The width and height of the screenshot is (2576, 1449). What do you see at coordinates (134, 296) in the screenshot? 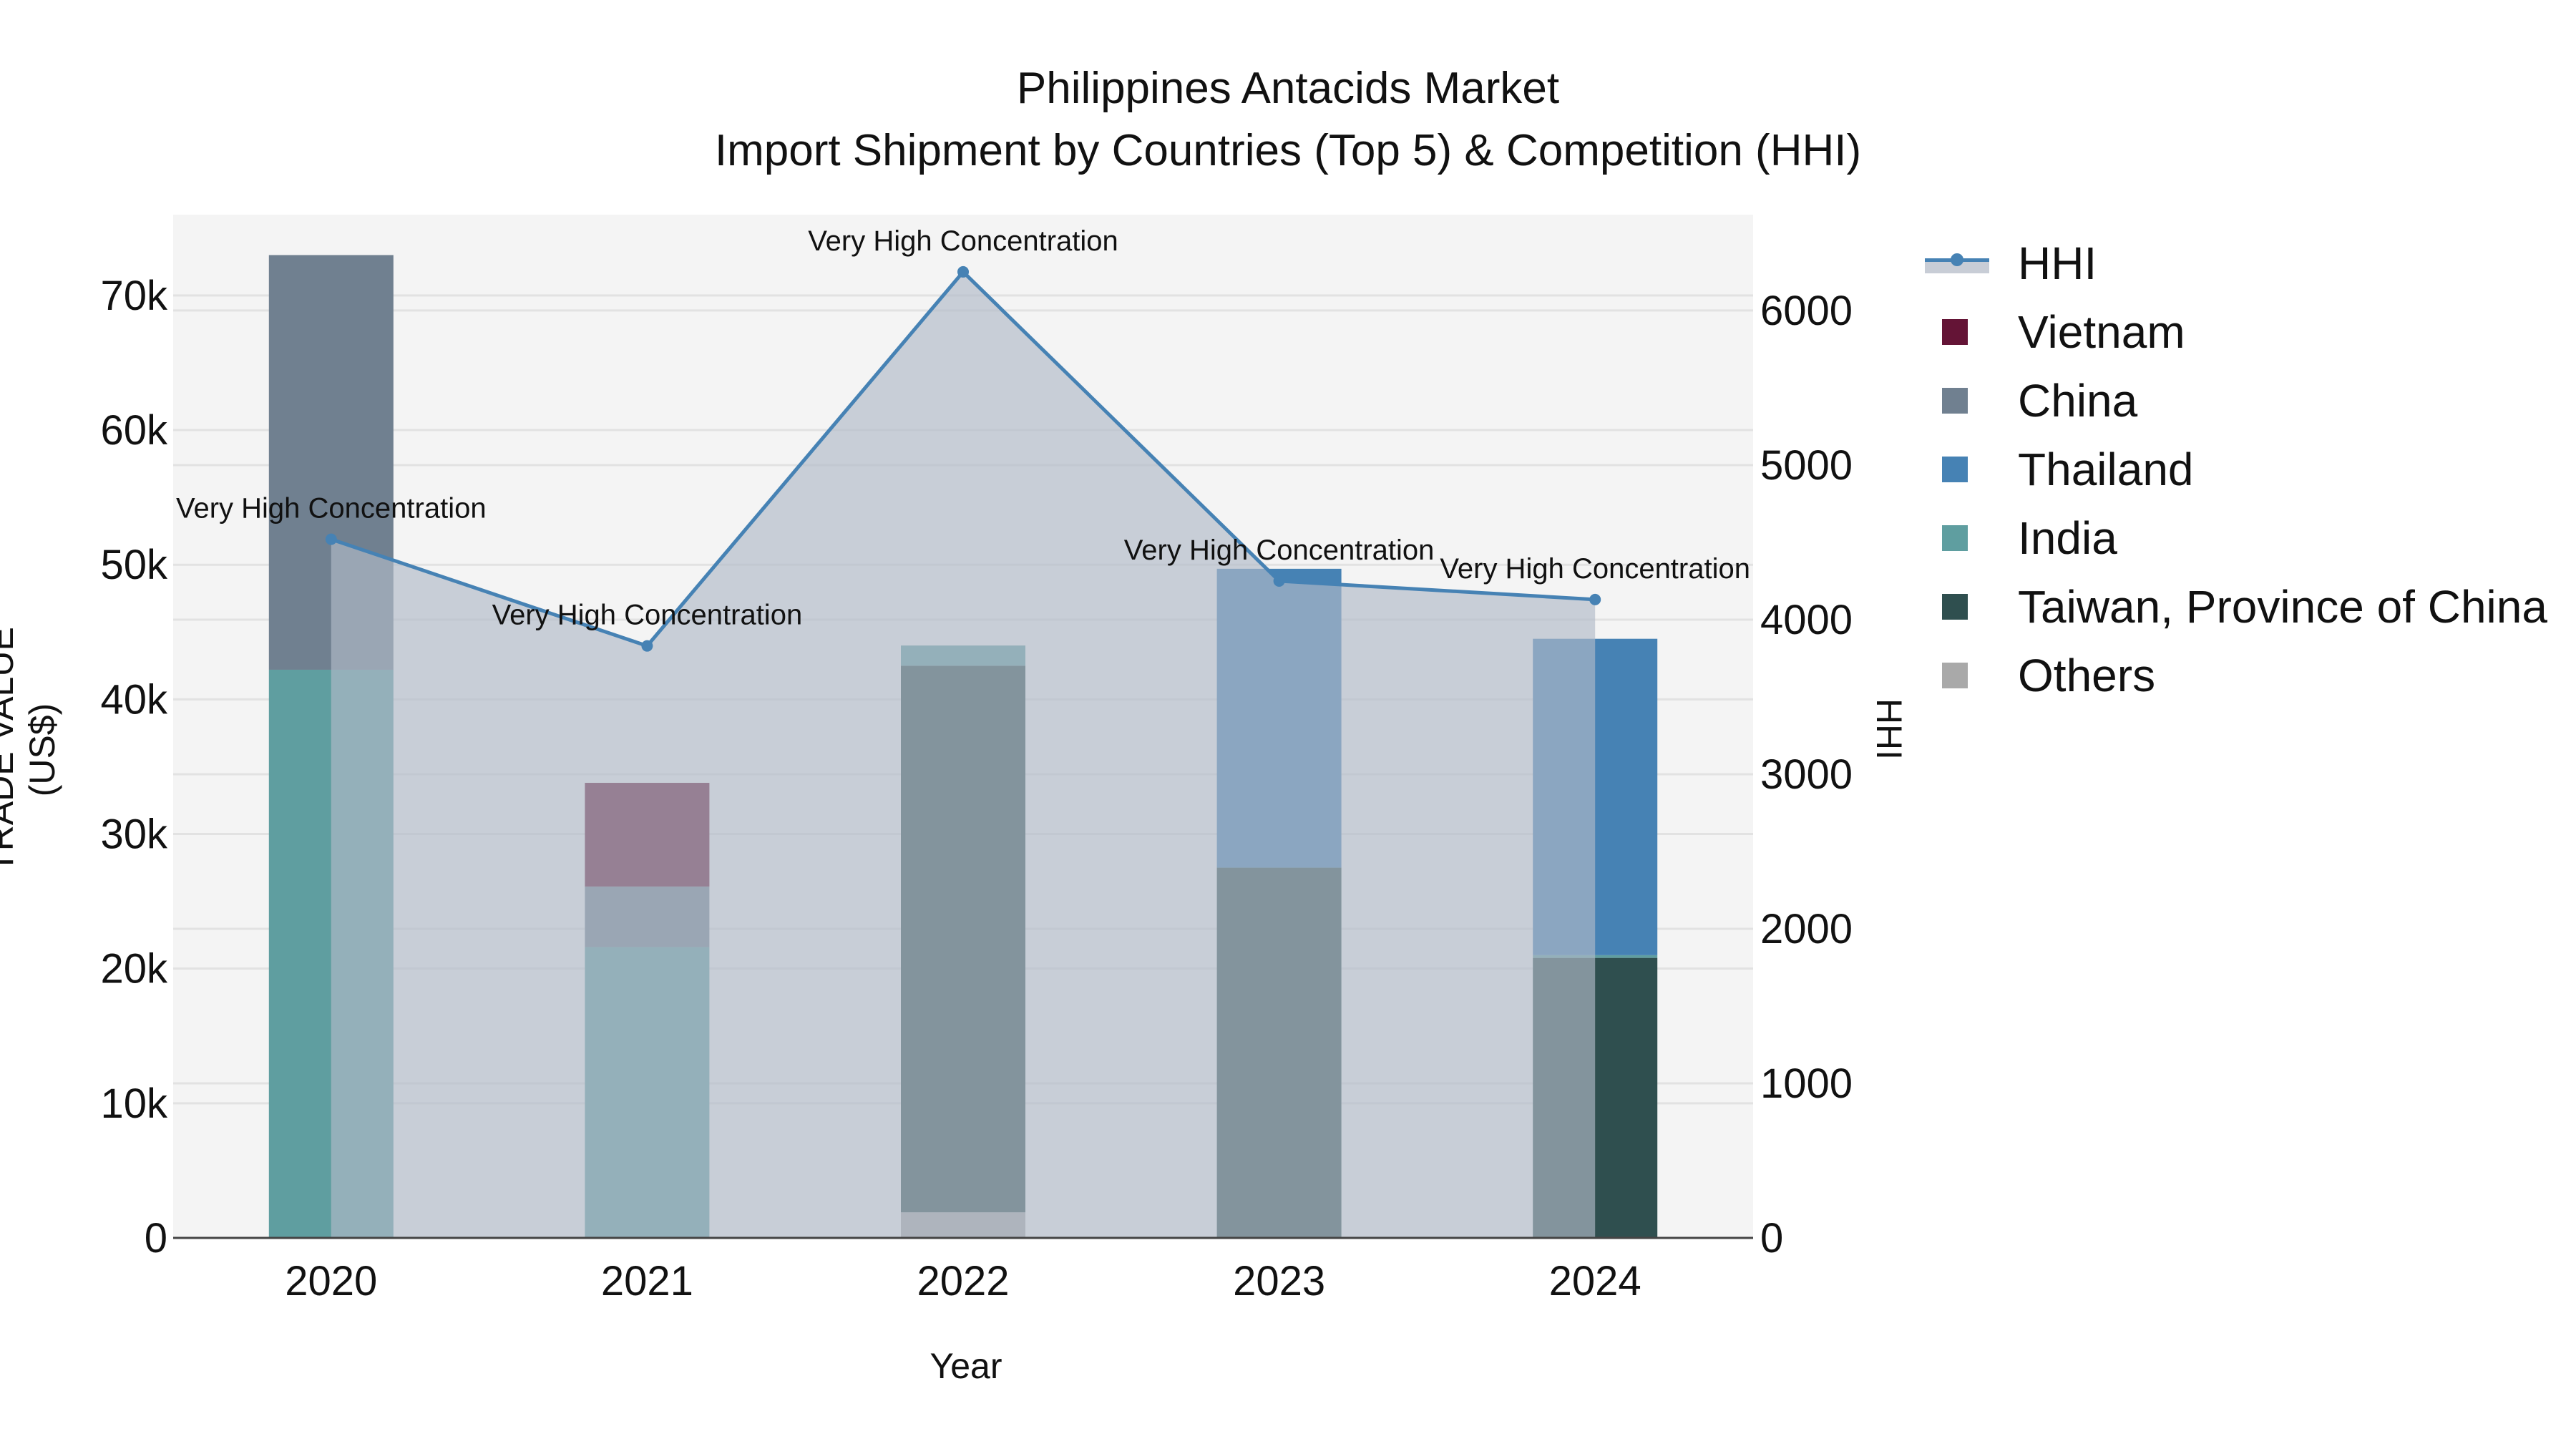
I see `y-left-tick-label: 70k` at bounding box center [134, 296].